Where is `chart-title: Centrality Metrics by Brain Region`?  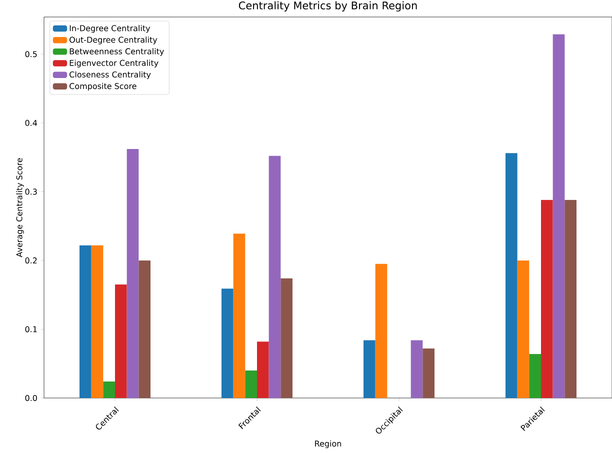
chart-title: Centrality Metrics by Brain Region is located at coordinates (327, 6).